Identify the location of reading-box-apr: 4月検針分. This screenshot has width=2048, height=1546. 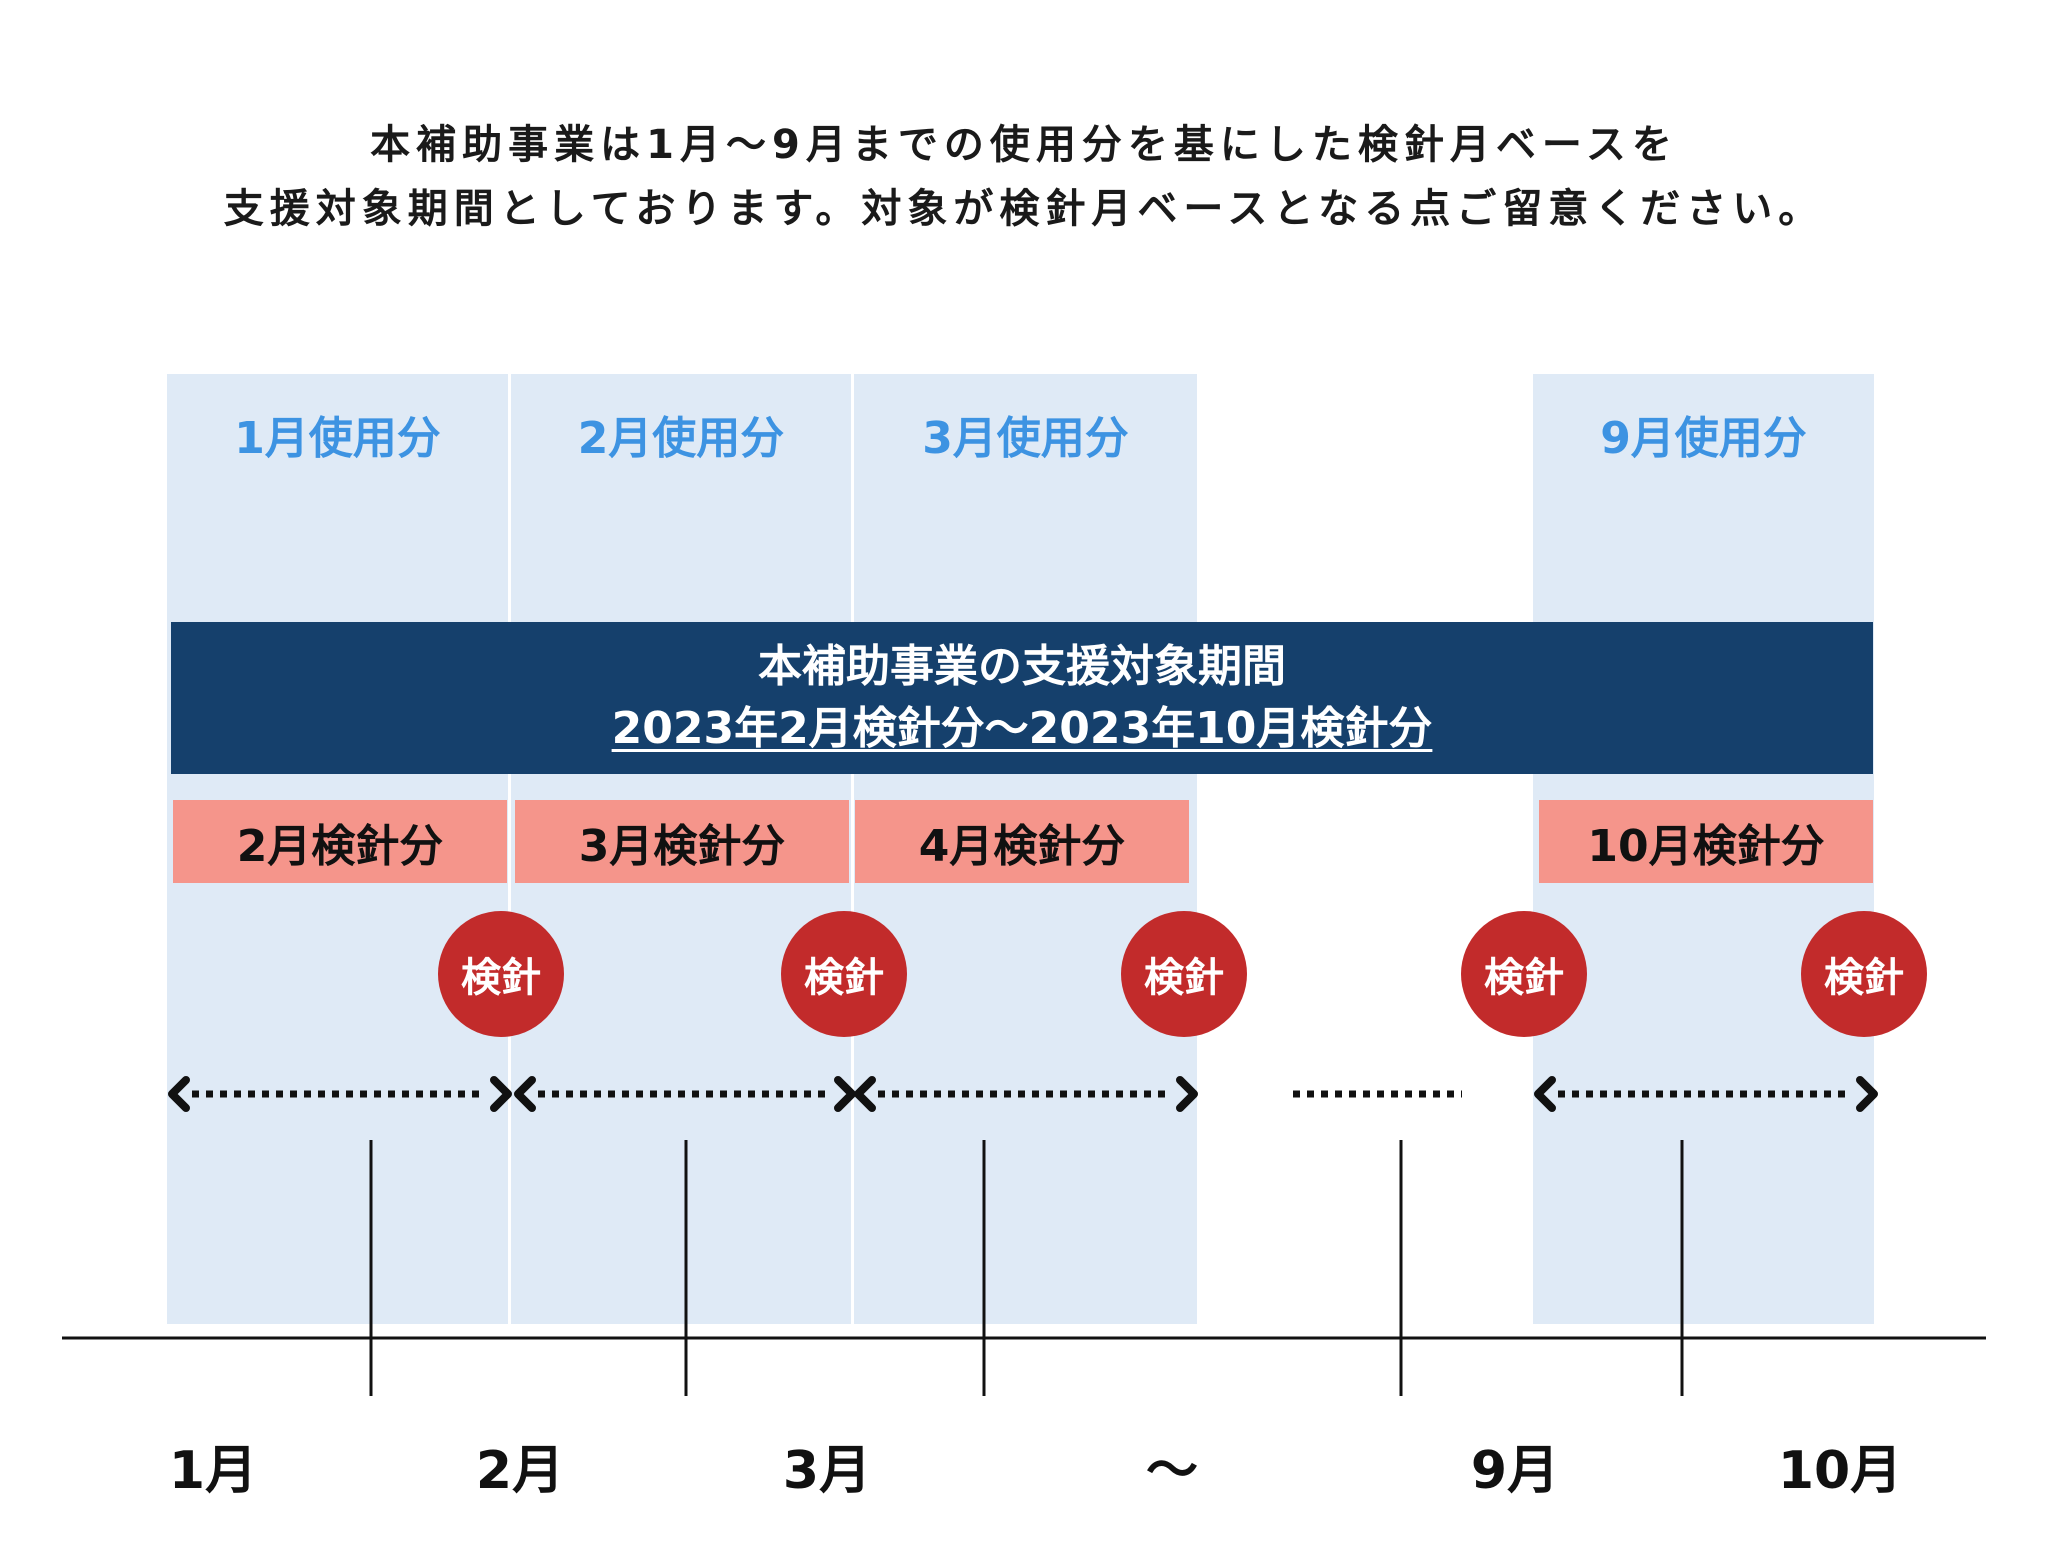
(1022, 841).